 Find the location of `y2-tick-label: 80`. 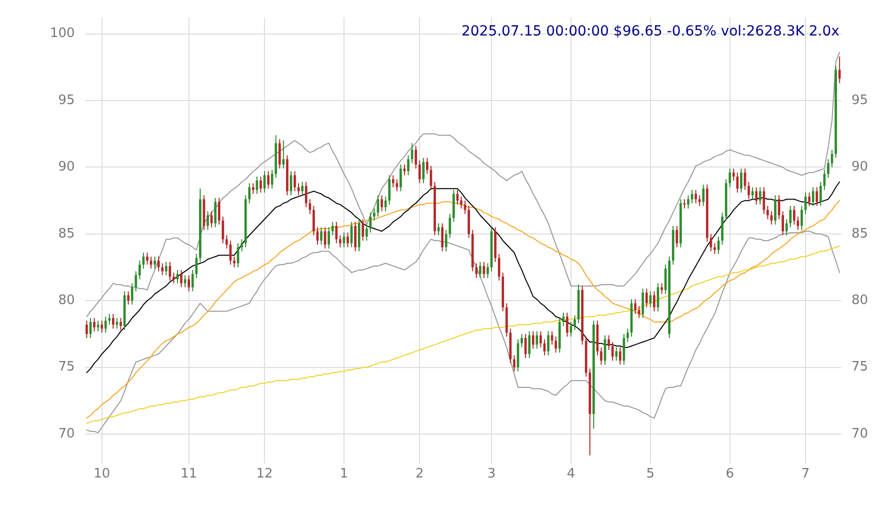

y2-tick-label: 80 is located at coordinates (859, 300).